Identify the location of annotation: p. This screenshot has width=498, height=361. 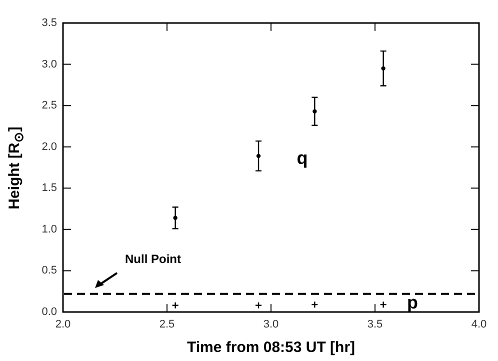
(412, 302).